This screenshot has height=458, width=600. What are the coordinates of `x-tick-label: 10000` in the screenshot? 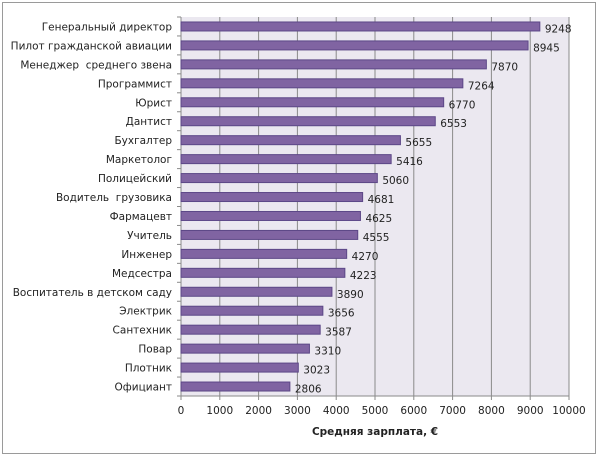 It's located at (568, 411).